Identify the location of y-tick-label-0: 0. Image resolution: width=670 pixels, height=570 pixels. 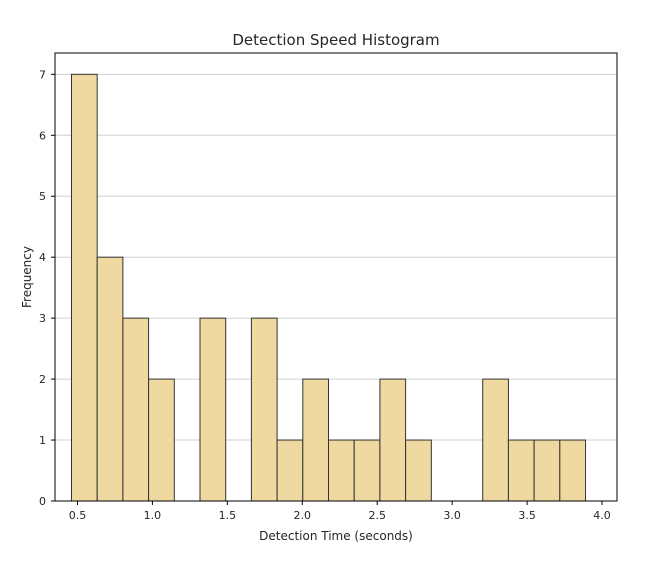
(42, 501).